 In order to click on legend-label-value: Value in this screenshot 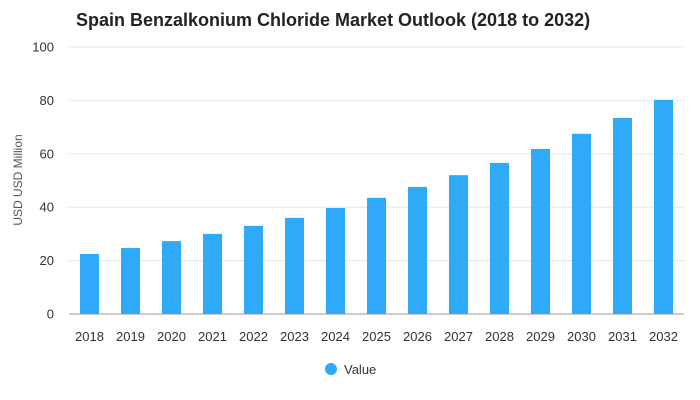, I will do `click(360, 369)`.